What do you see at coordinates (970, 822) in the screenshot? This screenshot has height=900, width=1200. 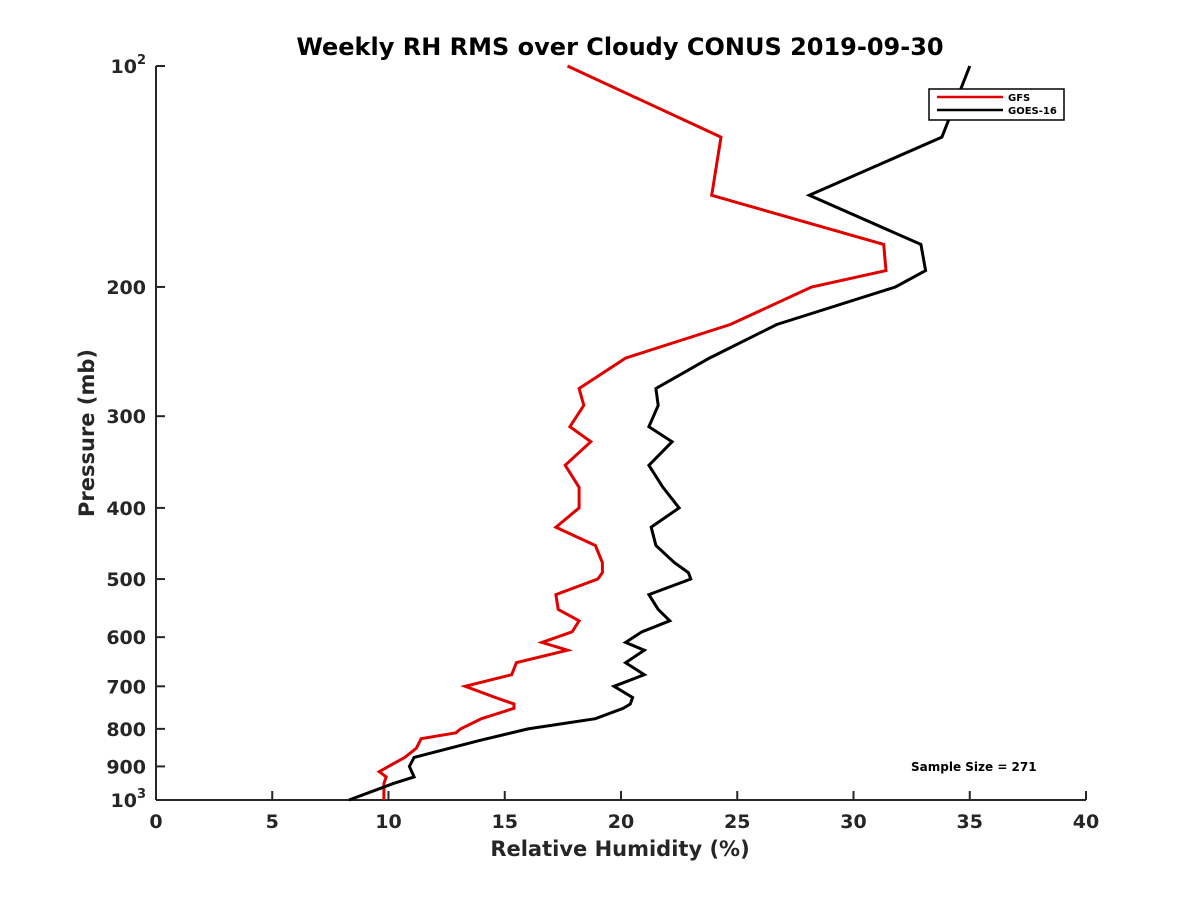 I see `x-tick-label: 35` at bounding box center [970, 822].